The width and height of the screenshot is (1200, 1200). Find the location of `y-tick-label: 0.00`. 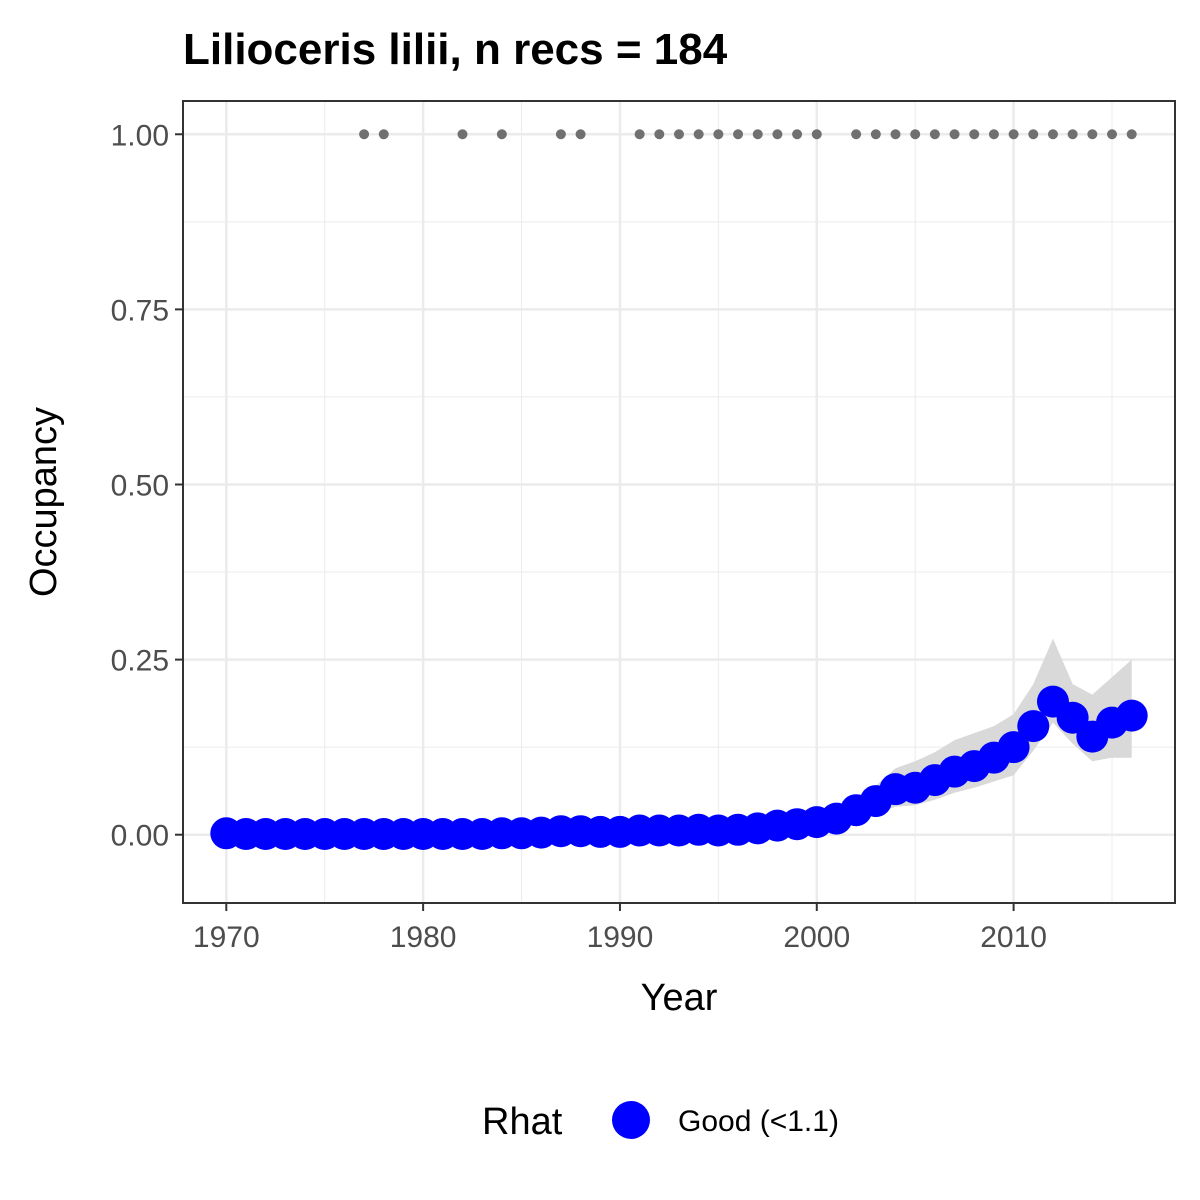

y-tick-label: 0.00 is located at coordinates (140, 836).